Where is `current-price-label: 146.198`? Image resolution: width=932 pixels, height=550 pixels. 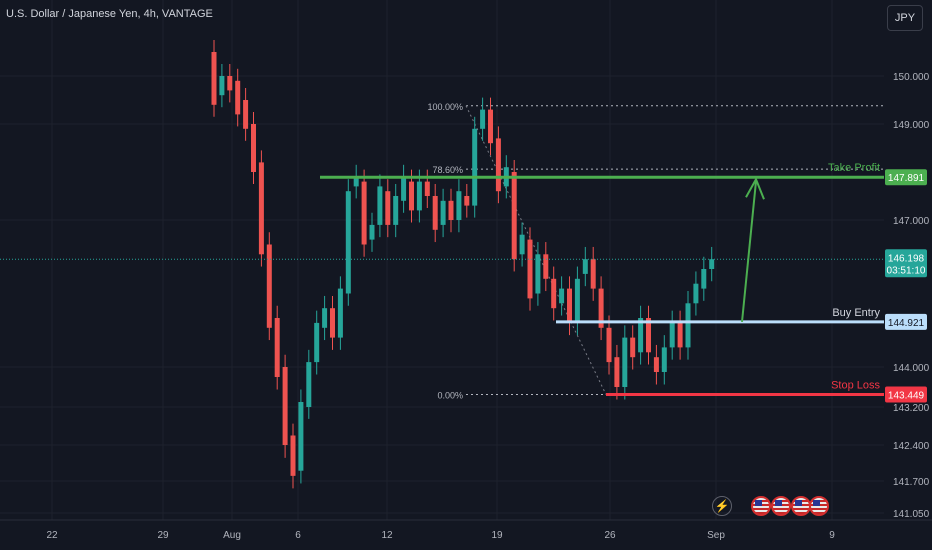 current-price-label: 146.198 is located at coordinates (906, 258).